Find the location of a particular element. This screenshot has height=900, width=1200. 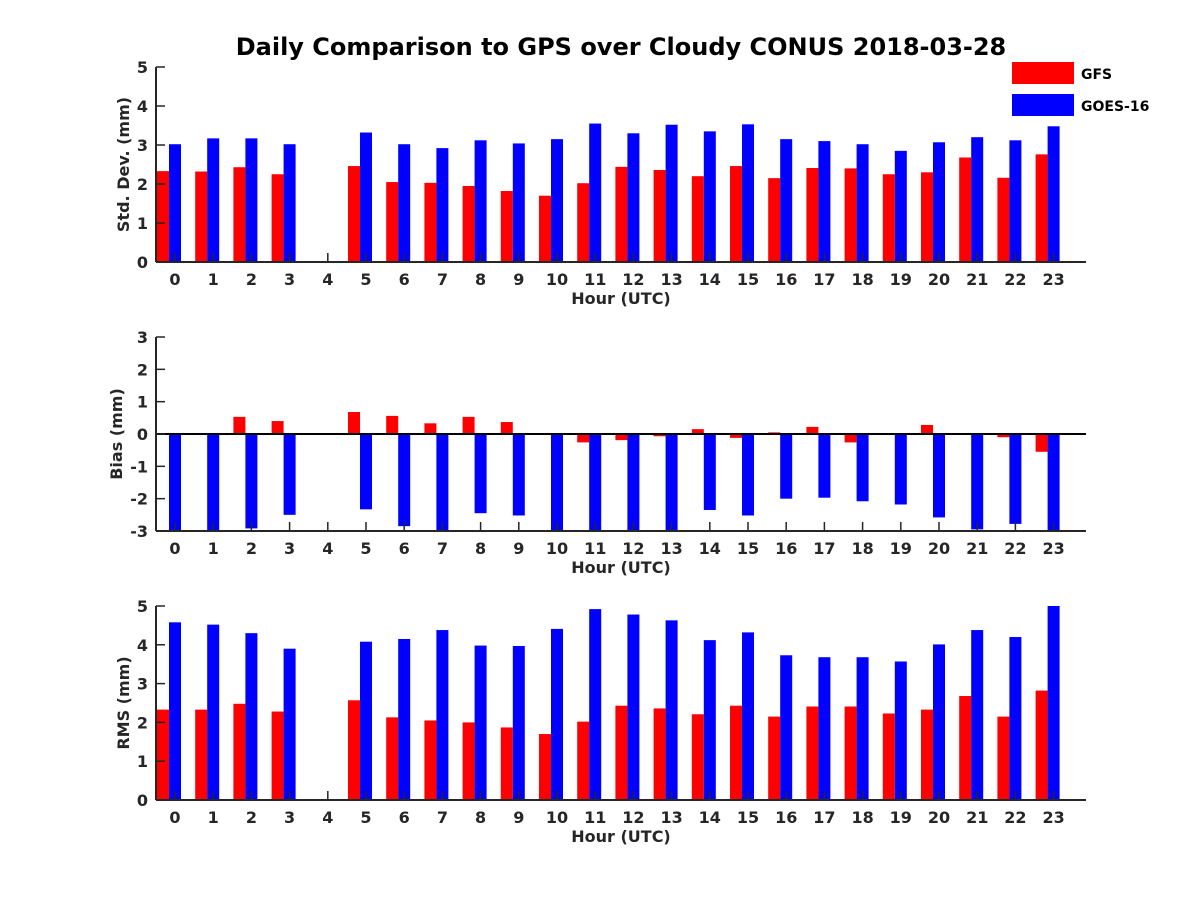

rms-ytick-label: 3 is located at coordinates (142, 684).